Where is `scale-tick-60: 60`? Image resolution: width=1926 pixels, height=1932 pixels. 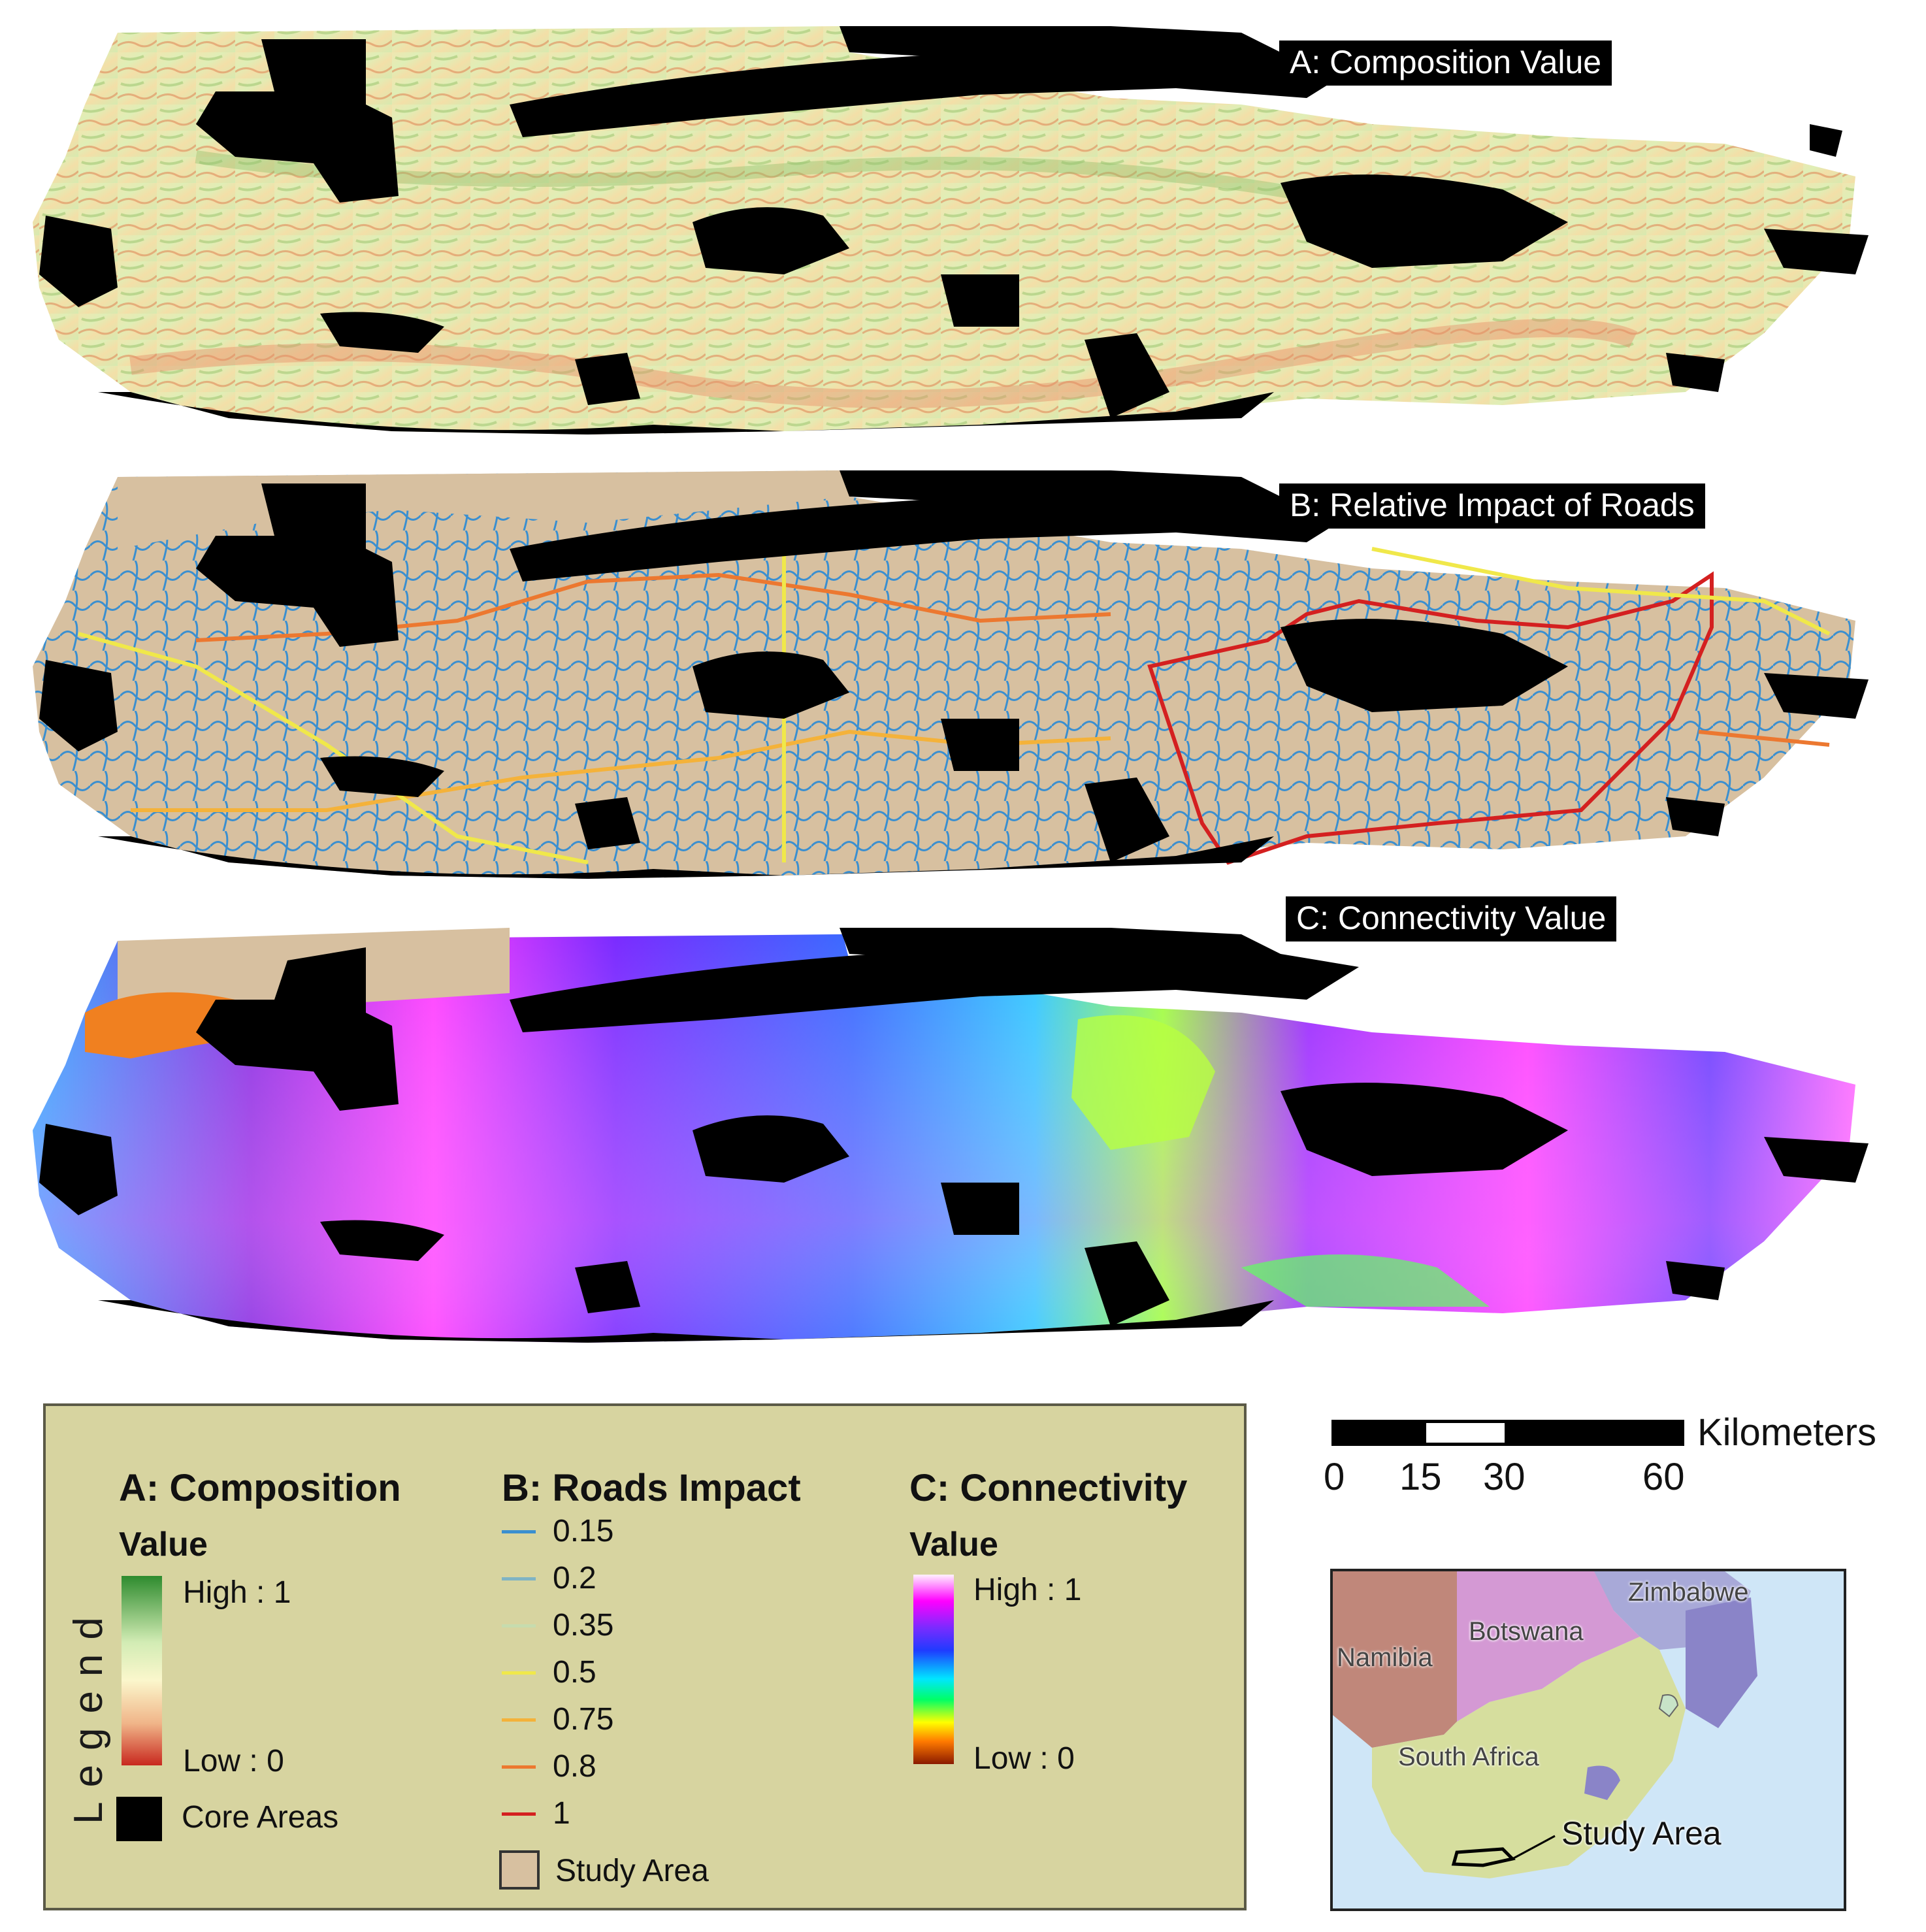 scale-tick-60: 60 is located at coordinates (1663, 1477).